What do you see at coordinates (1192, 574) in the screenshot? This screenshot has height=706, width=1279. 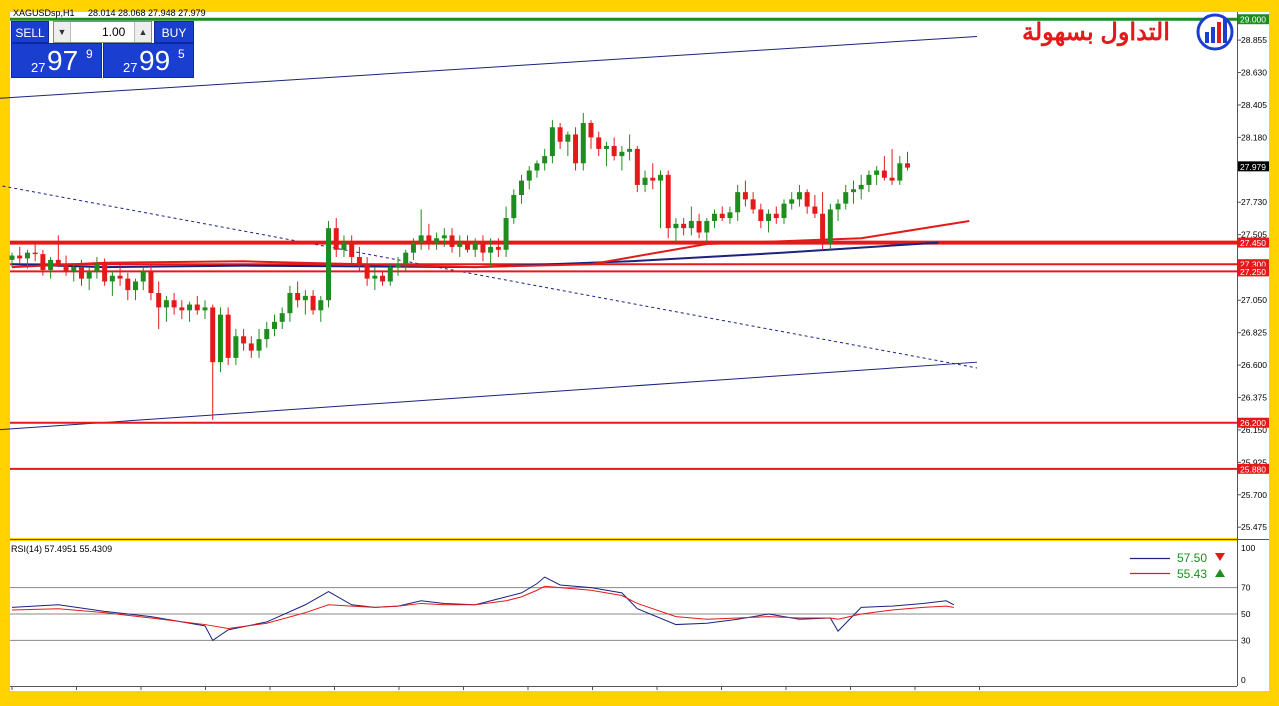 I see `rsi-legend-signal-value: 55.43` at bounding box center [1192, 574].